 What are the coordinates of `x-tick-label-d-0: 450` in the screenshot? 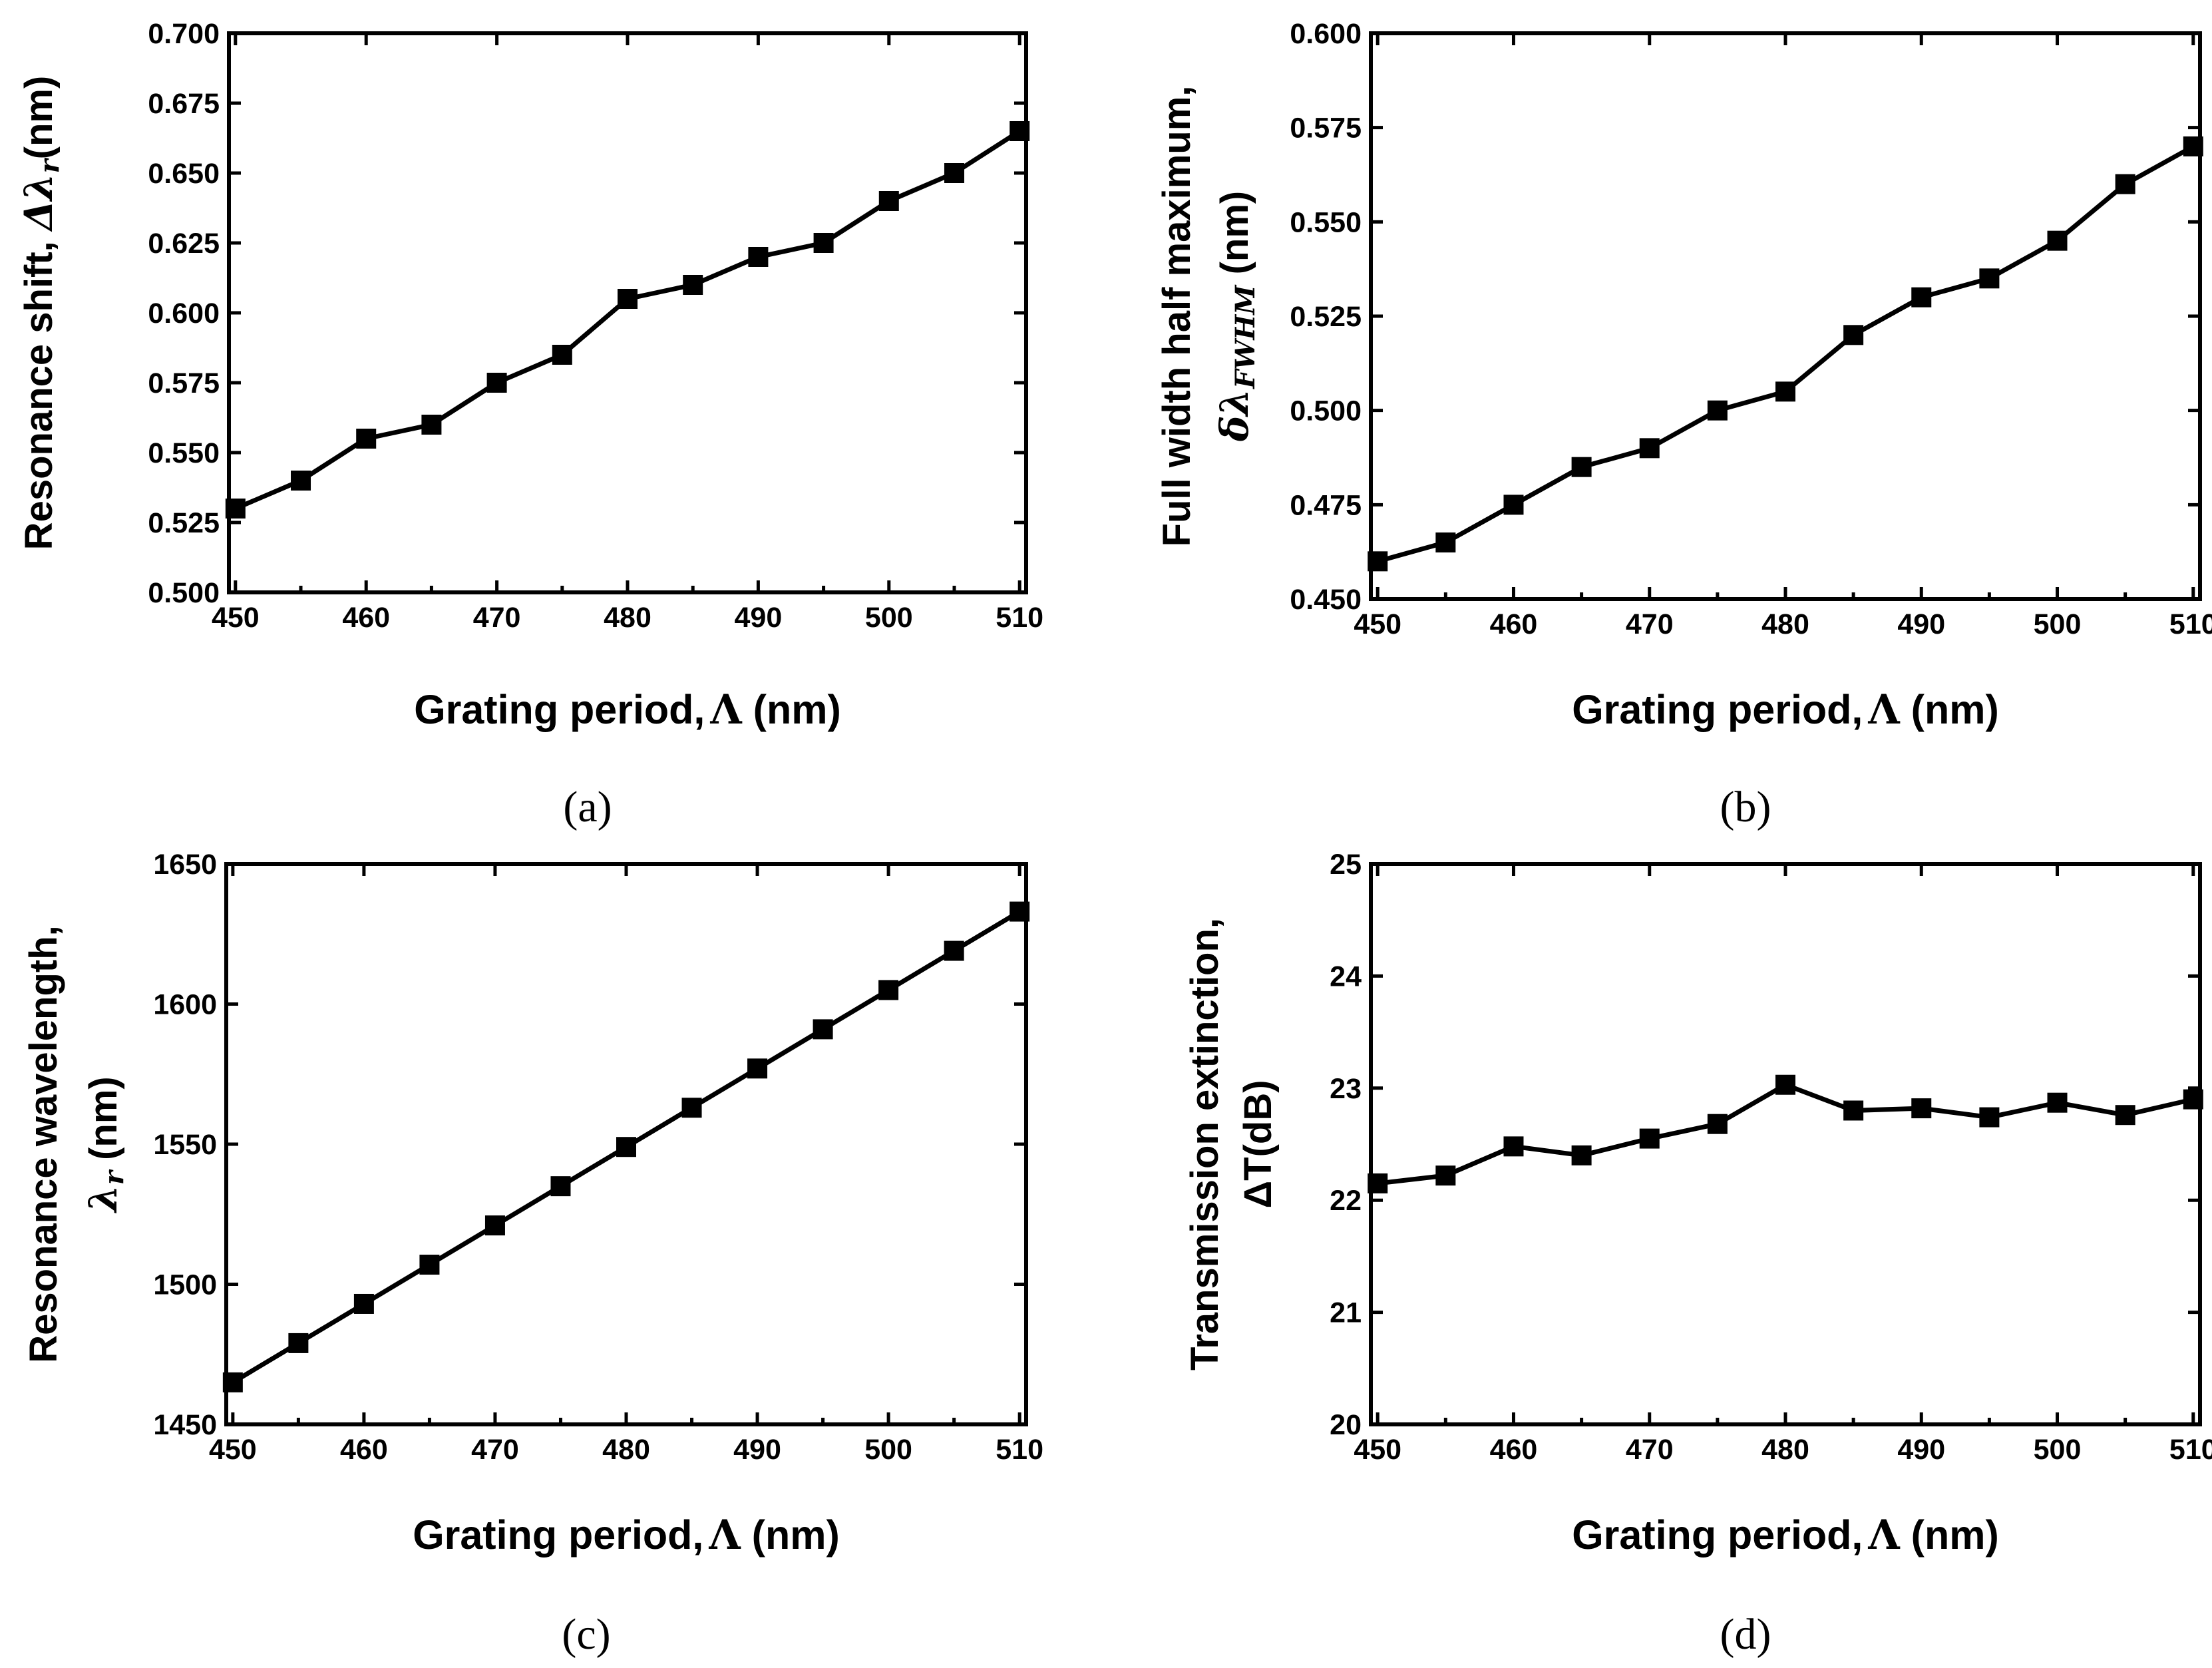 It's located at (1377, 1450).